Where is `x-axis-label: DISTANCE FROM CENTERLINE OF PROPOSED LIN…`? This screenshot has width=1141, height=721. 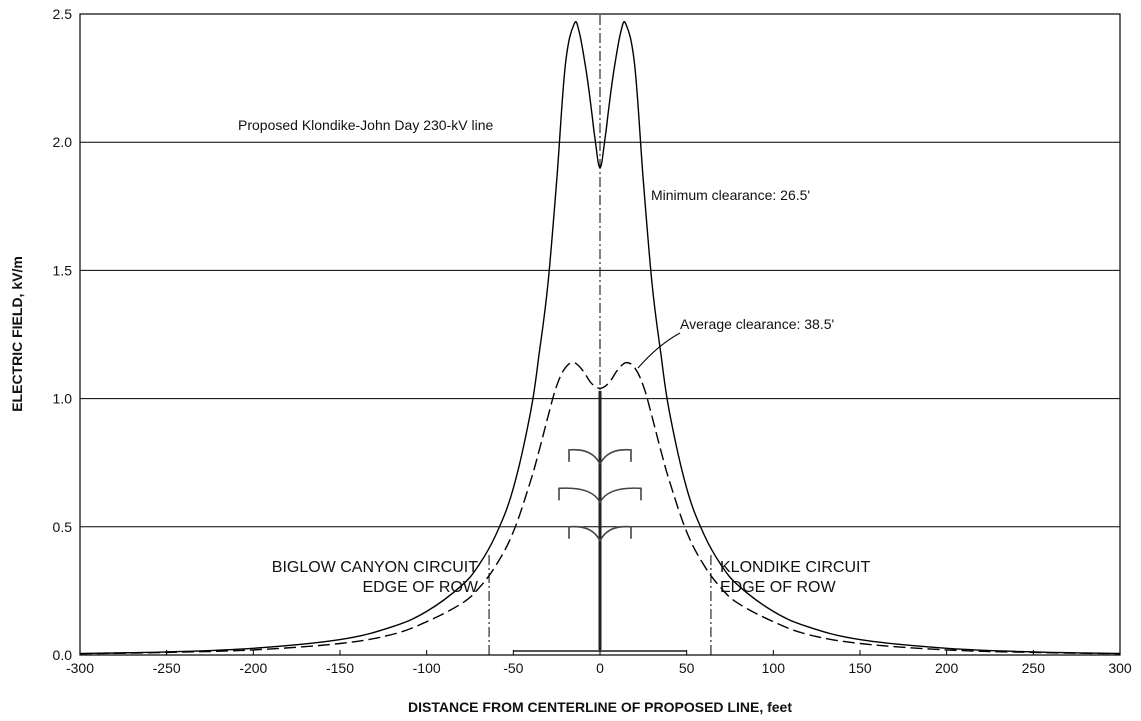 x-axis-label: DISTANCE FROM CENTERLINE OF PROPOSED LIN… is located at coordinates (600, 707).